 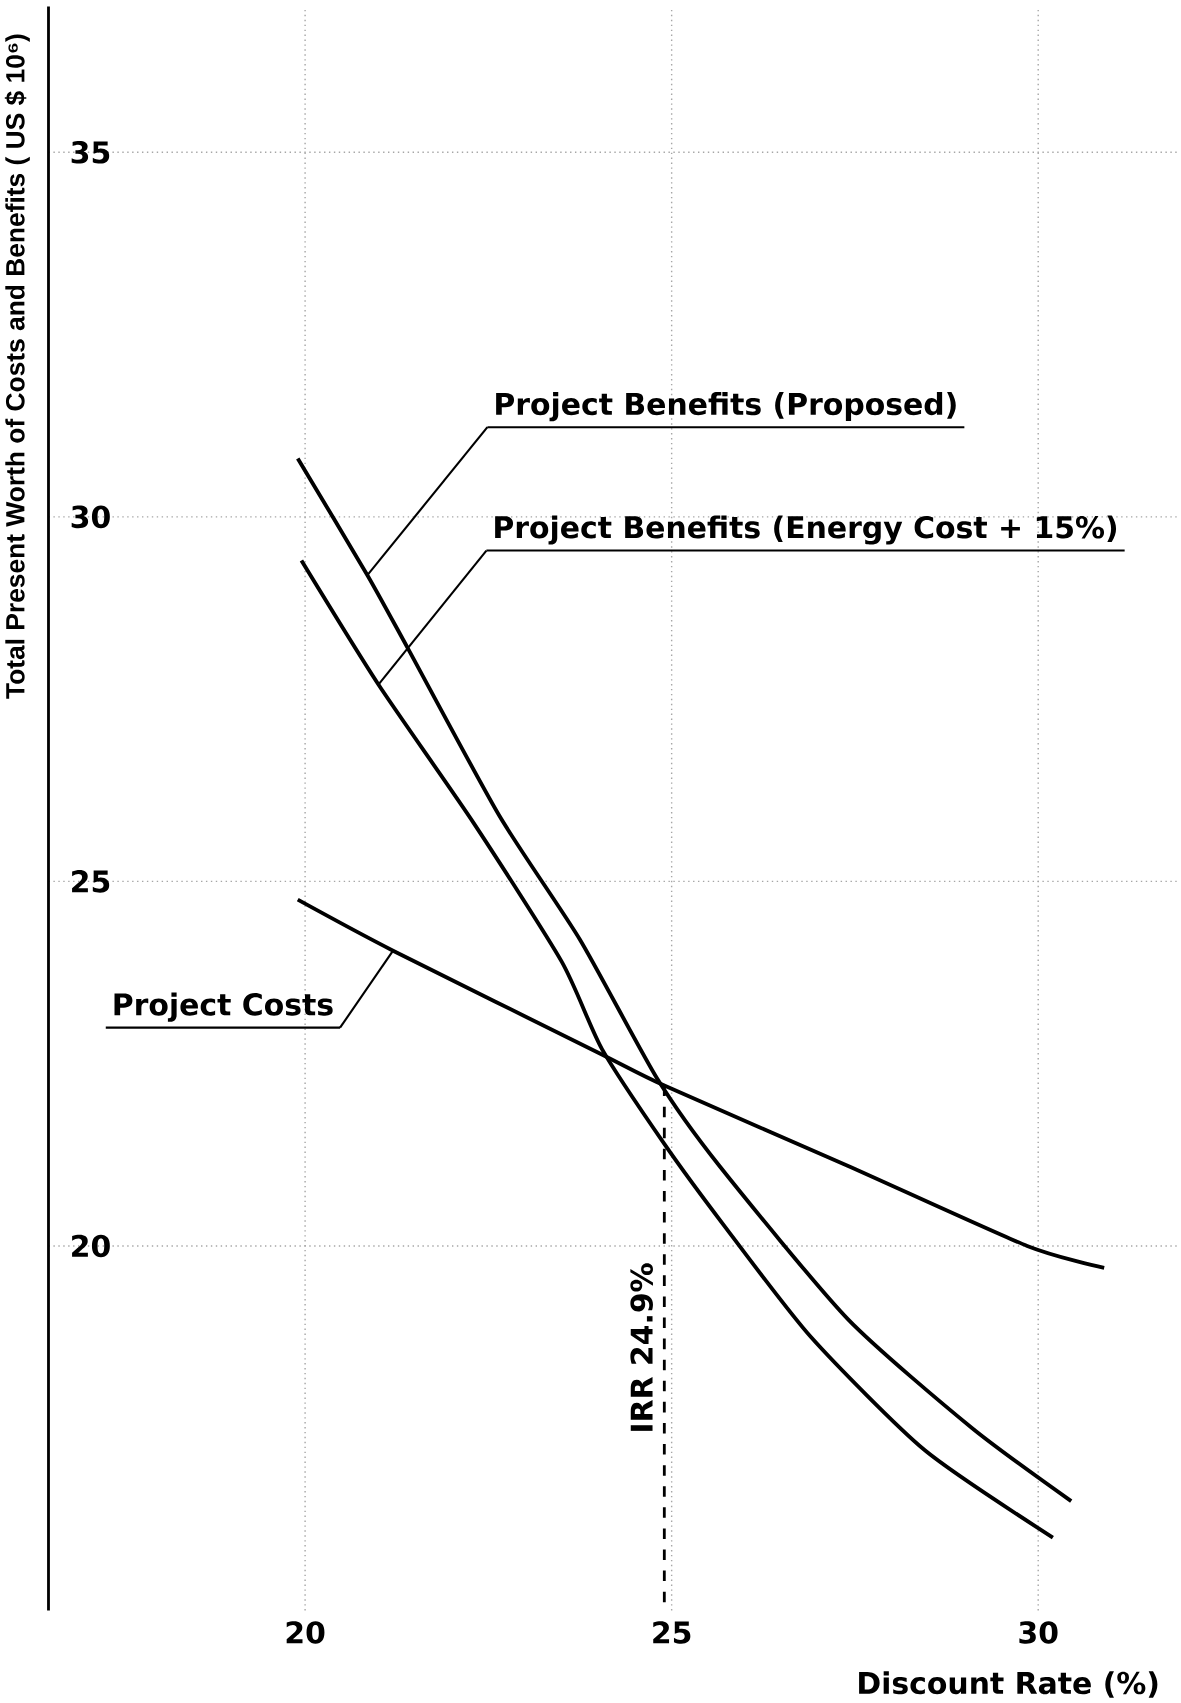 I want to click on text: Project Costs, so click(x=223, y=1007).